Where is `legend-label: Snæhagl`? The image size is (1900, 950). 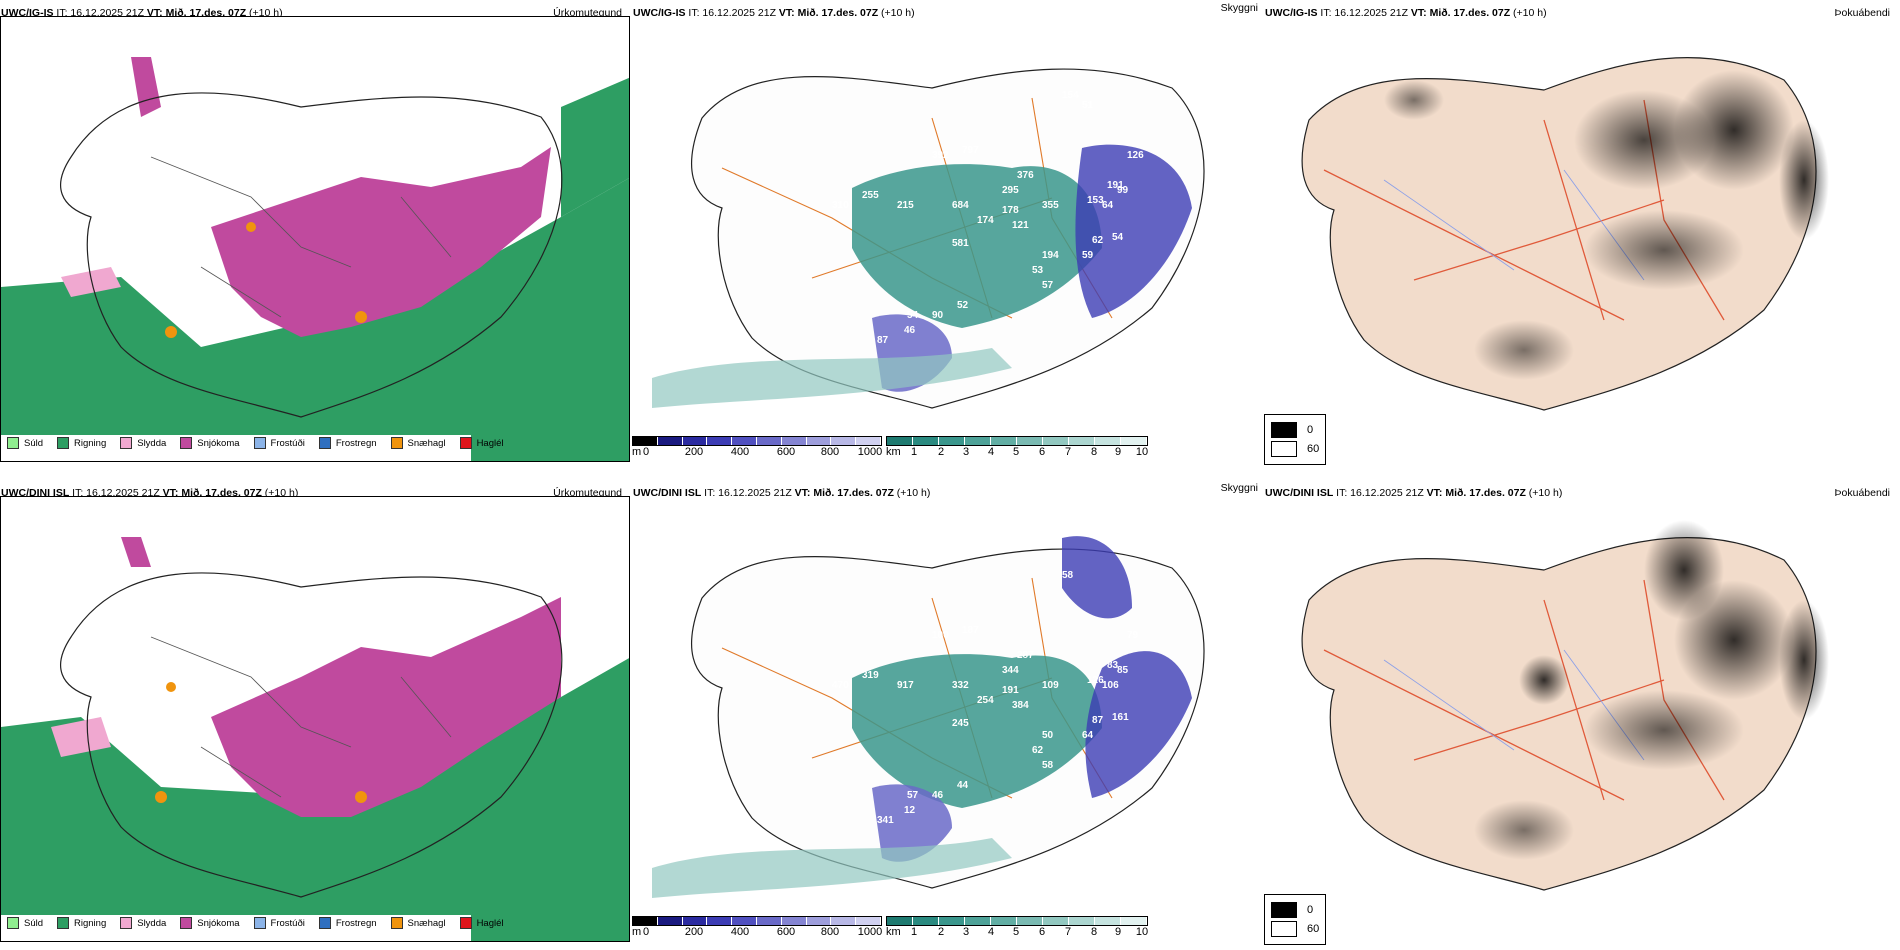
legend-label: Snæhagl is located at coordinates (426, 923).